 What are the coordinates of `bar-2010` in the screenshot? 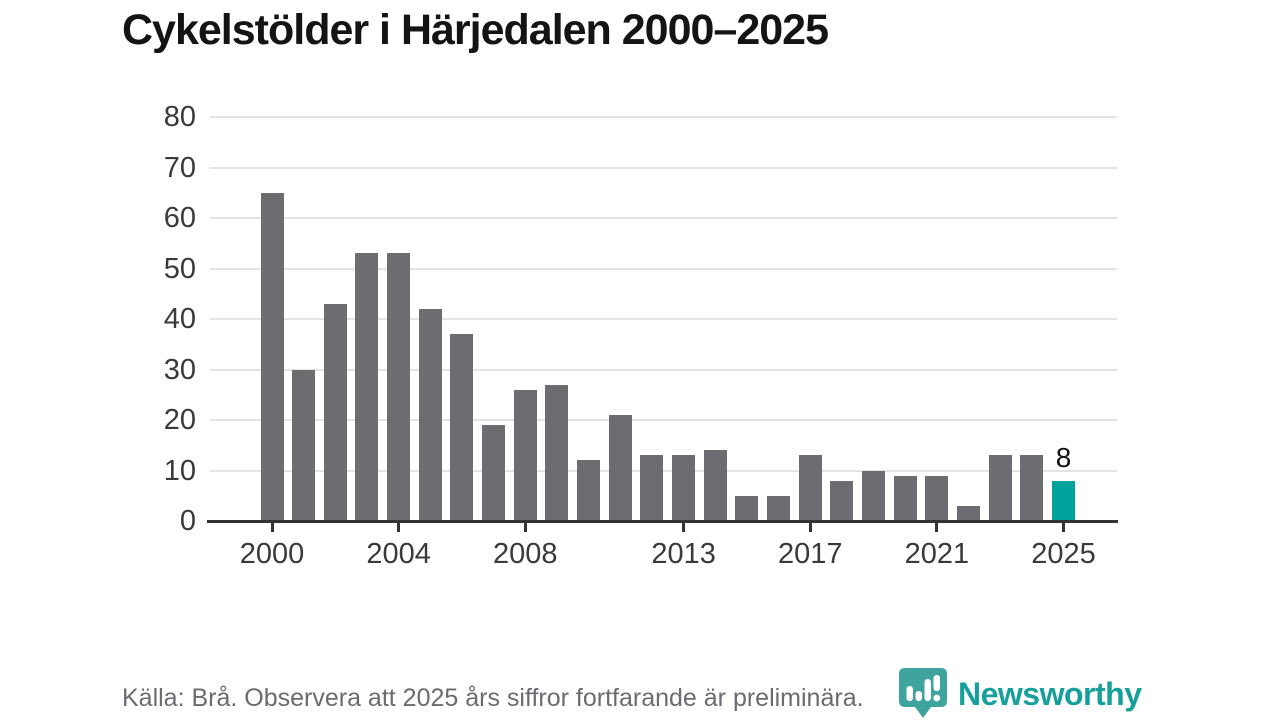 It's located at (589, 490).